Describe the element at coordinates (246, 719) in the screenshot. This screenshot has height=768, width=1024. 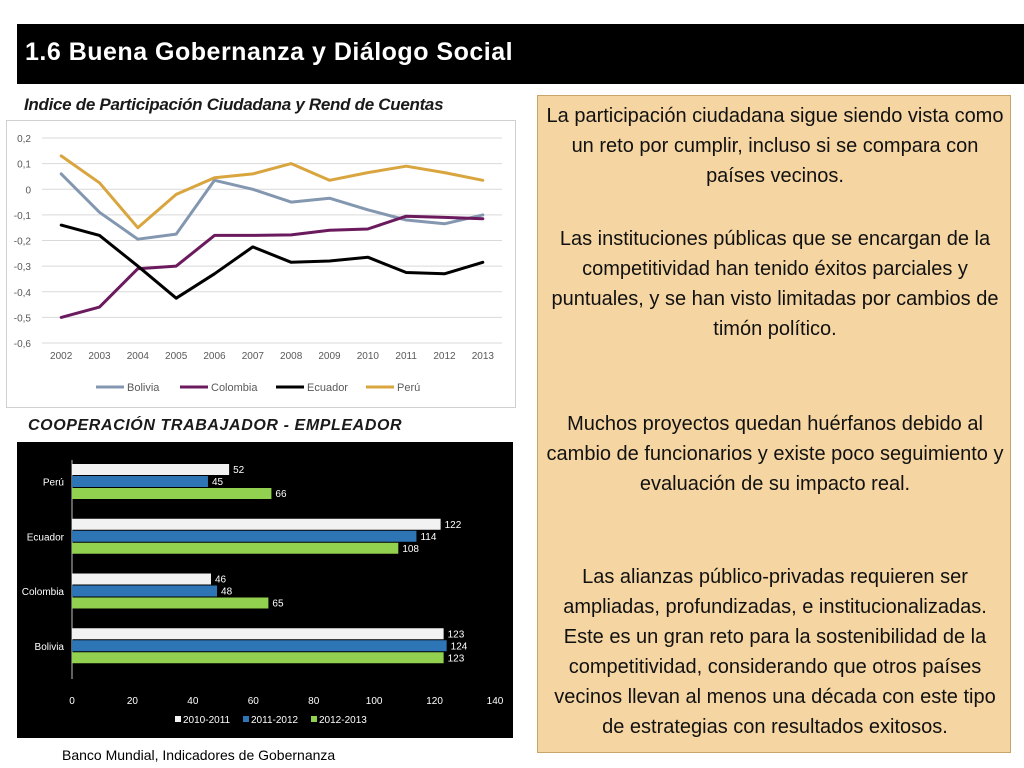
I see `bar-legend-swatch-2011-2012` at that location.